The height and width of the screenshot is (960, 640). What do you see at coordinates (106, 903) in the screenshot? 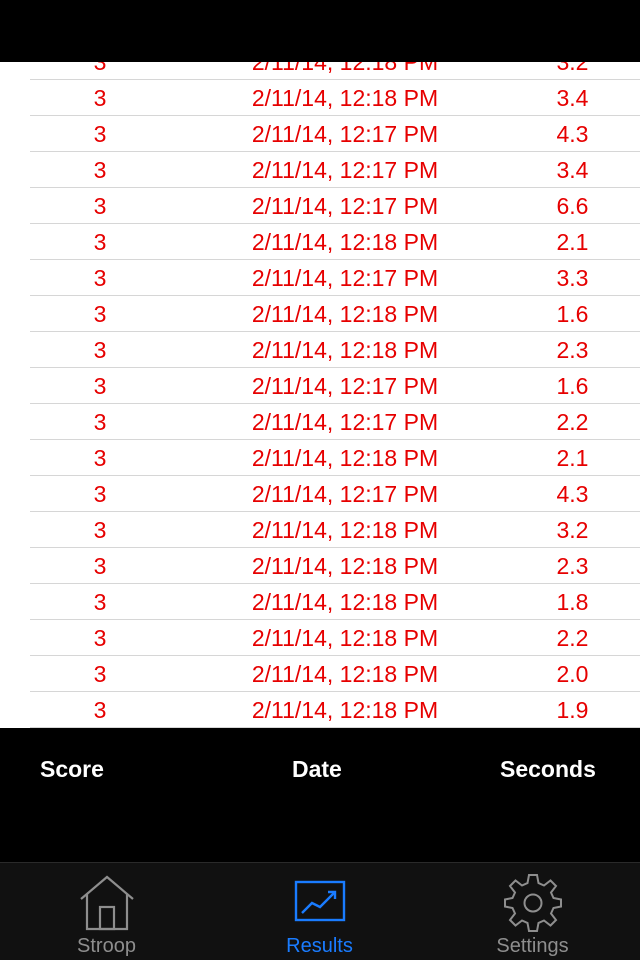
I see `house-icon` at bounding box center [106, 903].